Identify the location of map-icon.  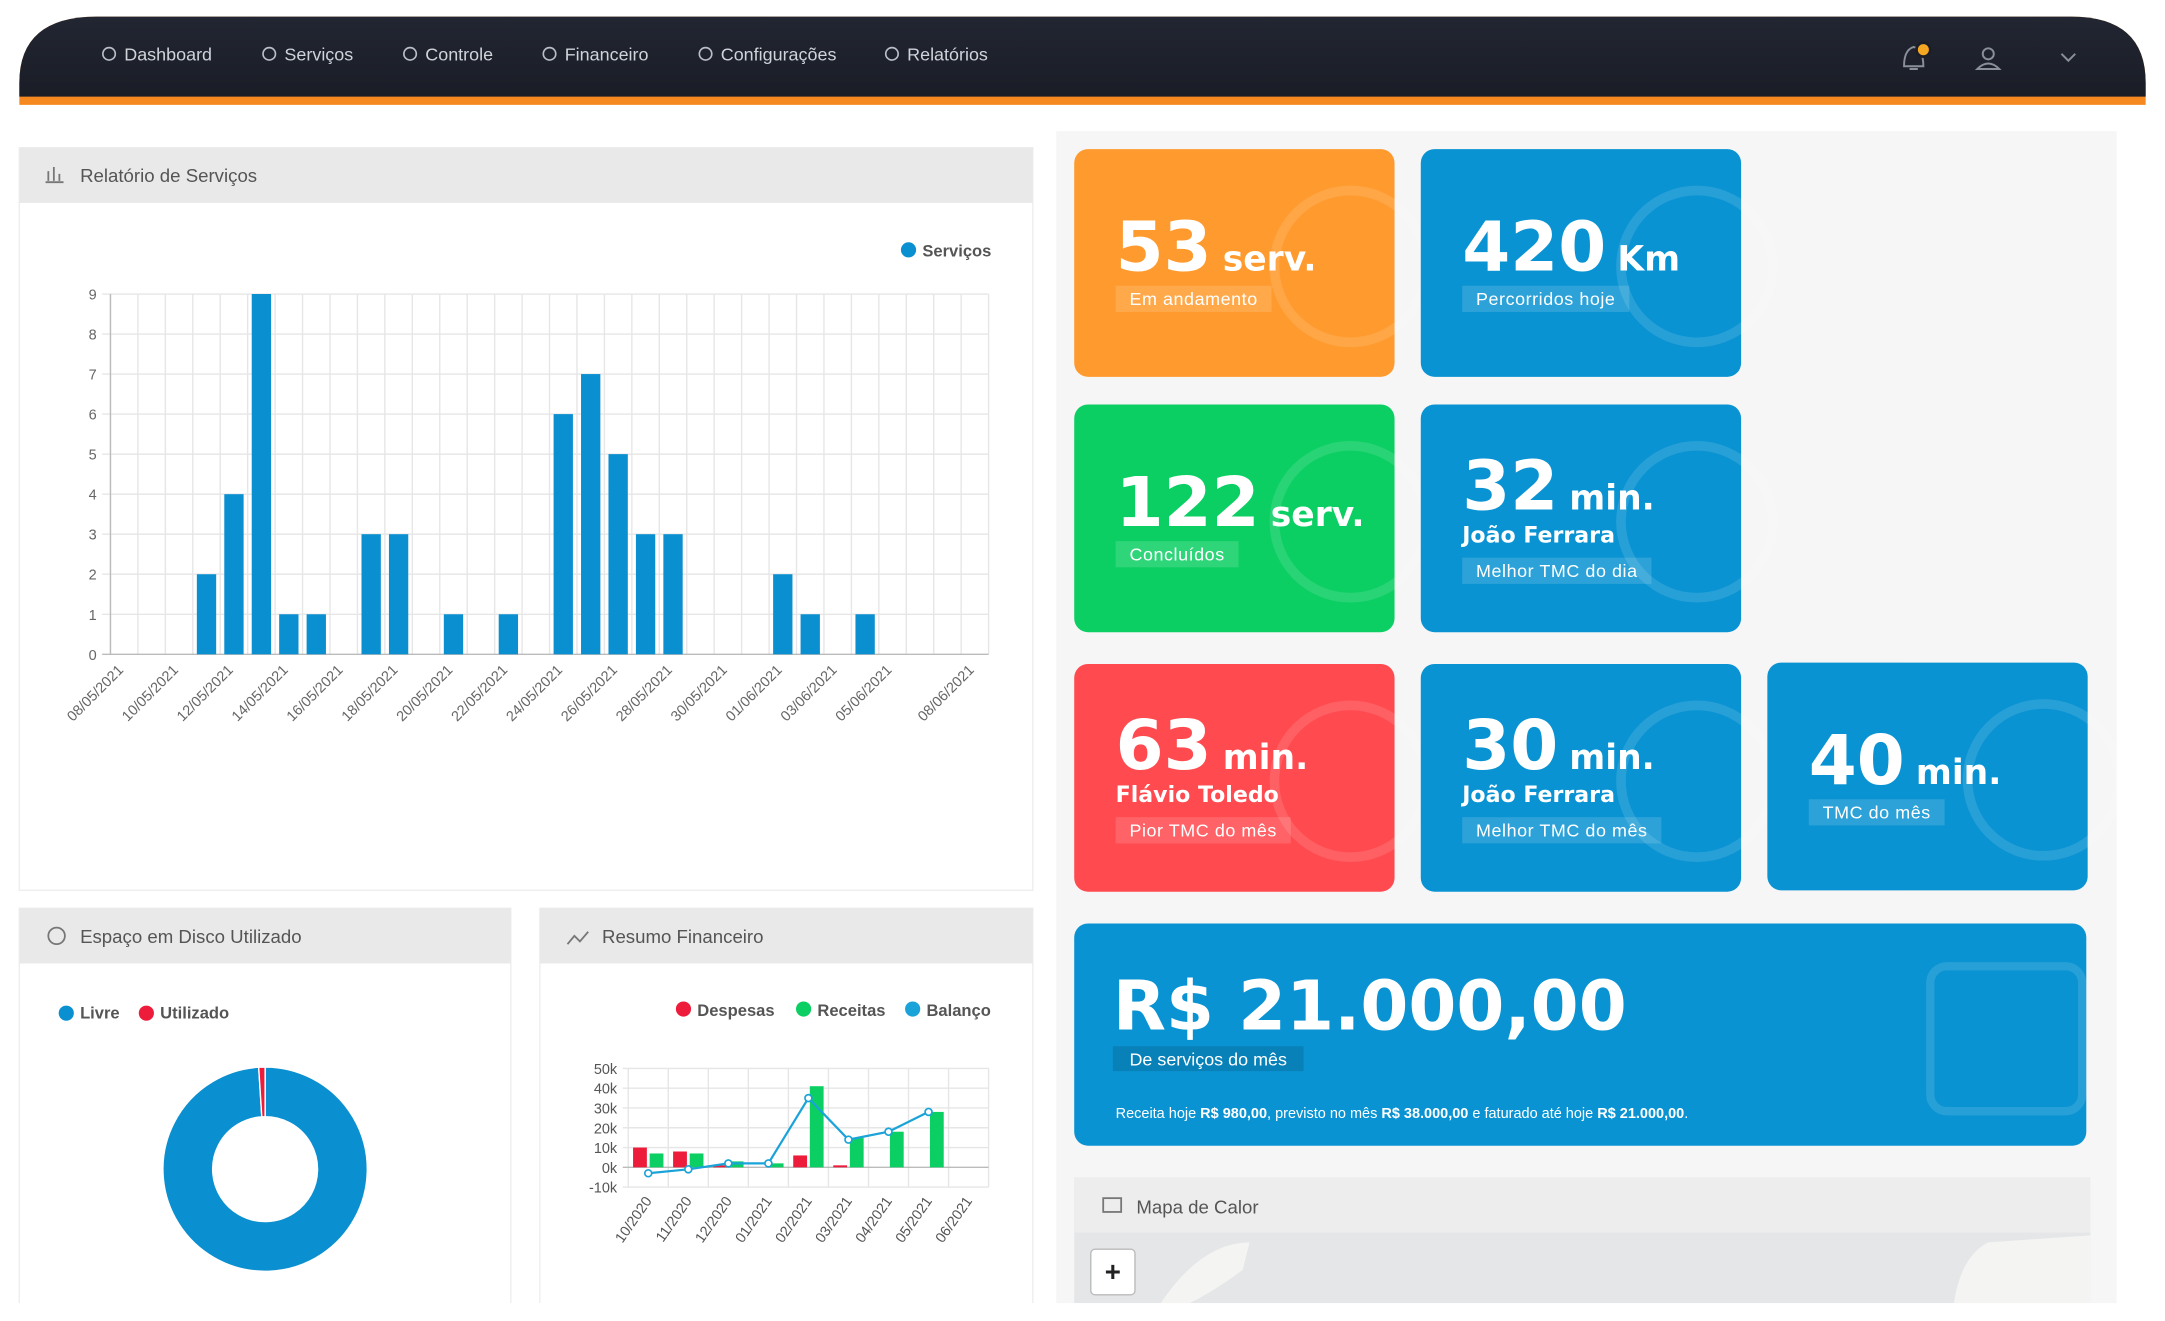
(1112, 1205).